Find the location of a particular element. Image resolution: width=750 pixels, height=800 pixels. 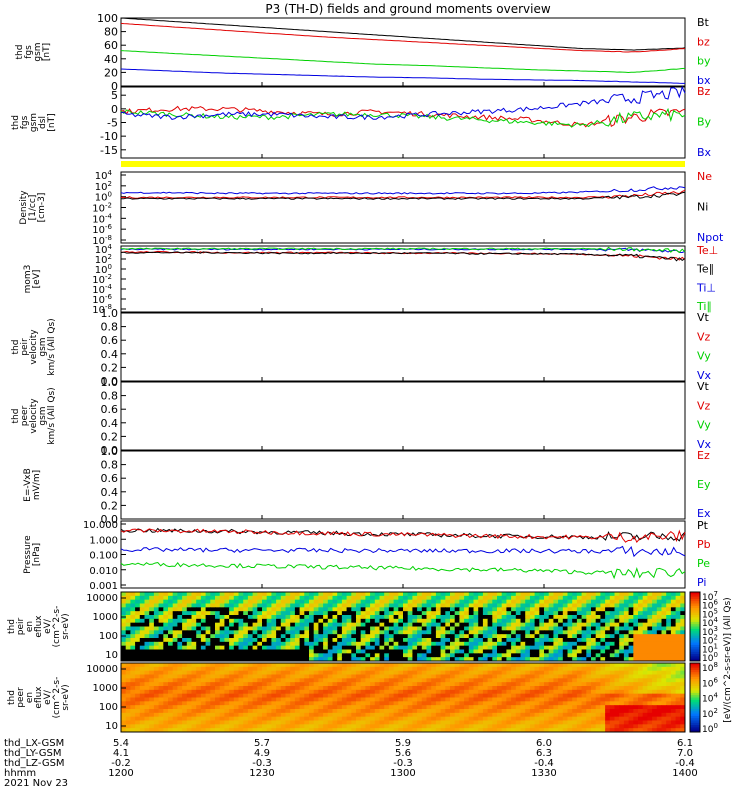

y-tick-label: 0.001 is located at coordinates (103, 586).